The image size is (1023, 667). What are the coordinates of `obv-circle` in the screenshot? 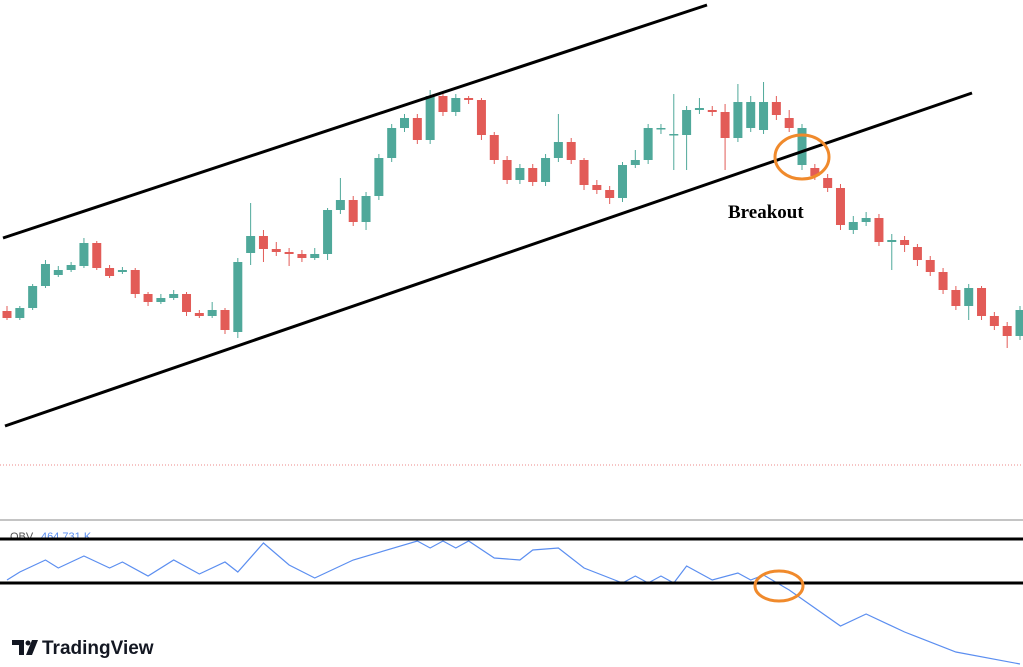 It's located at (779, 586).